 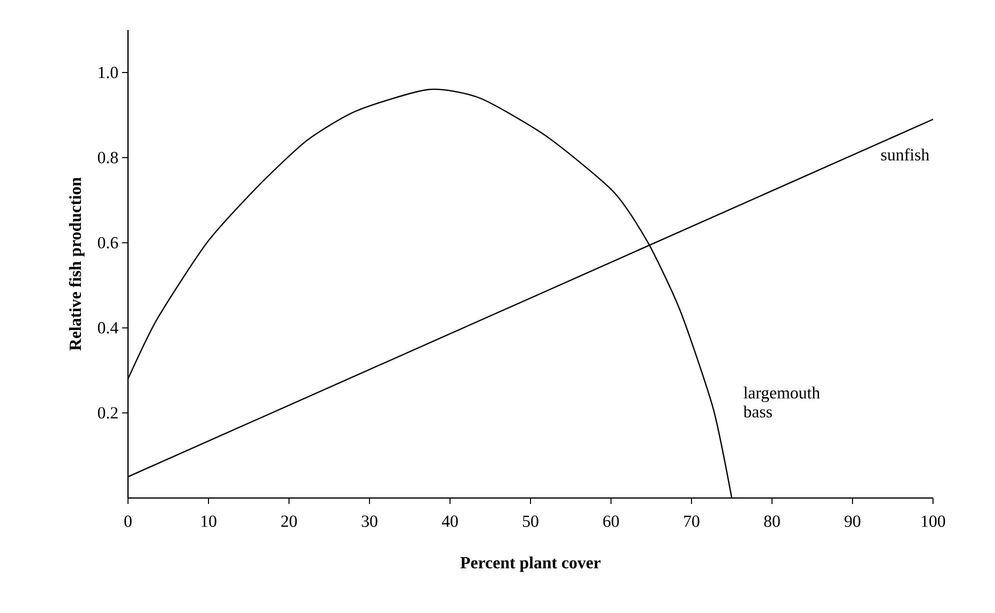 I want to click on x-tick-label: 20, so click(x=289, y=521).